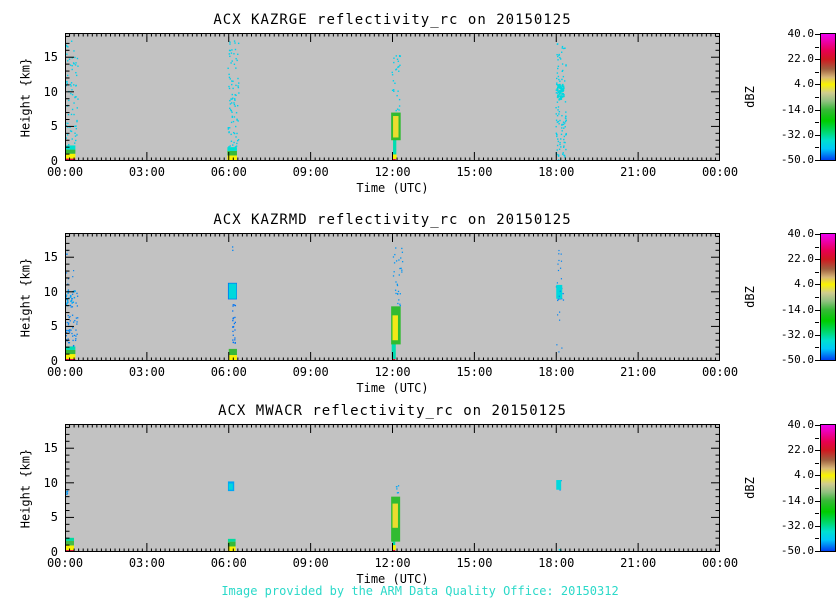 This screenshot has height=600, width=840. Describe the element at coordinates (804, 475) in the screenshot. I see `colorbar-tick-label: 4.0` at that location.